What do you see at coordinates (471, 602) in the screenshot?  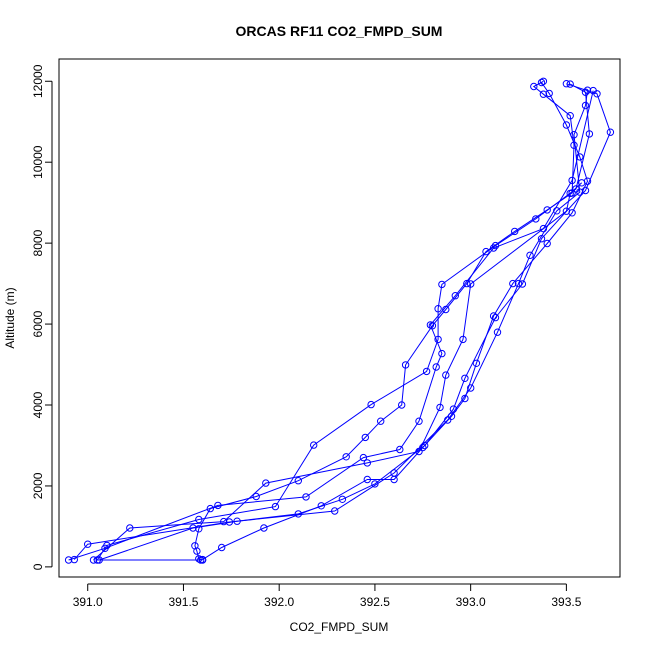 I see `x-tick-label: 393.0` at bounding box center [471, 602].